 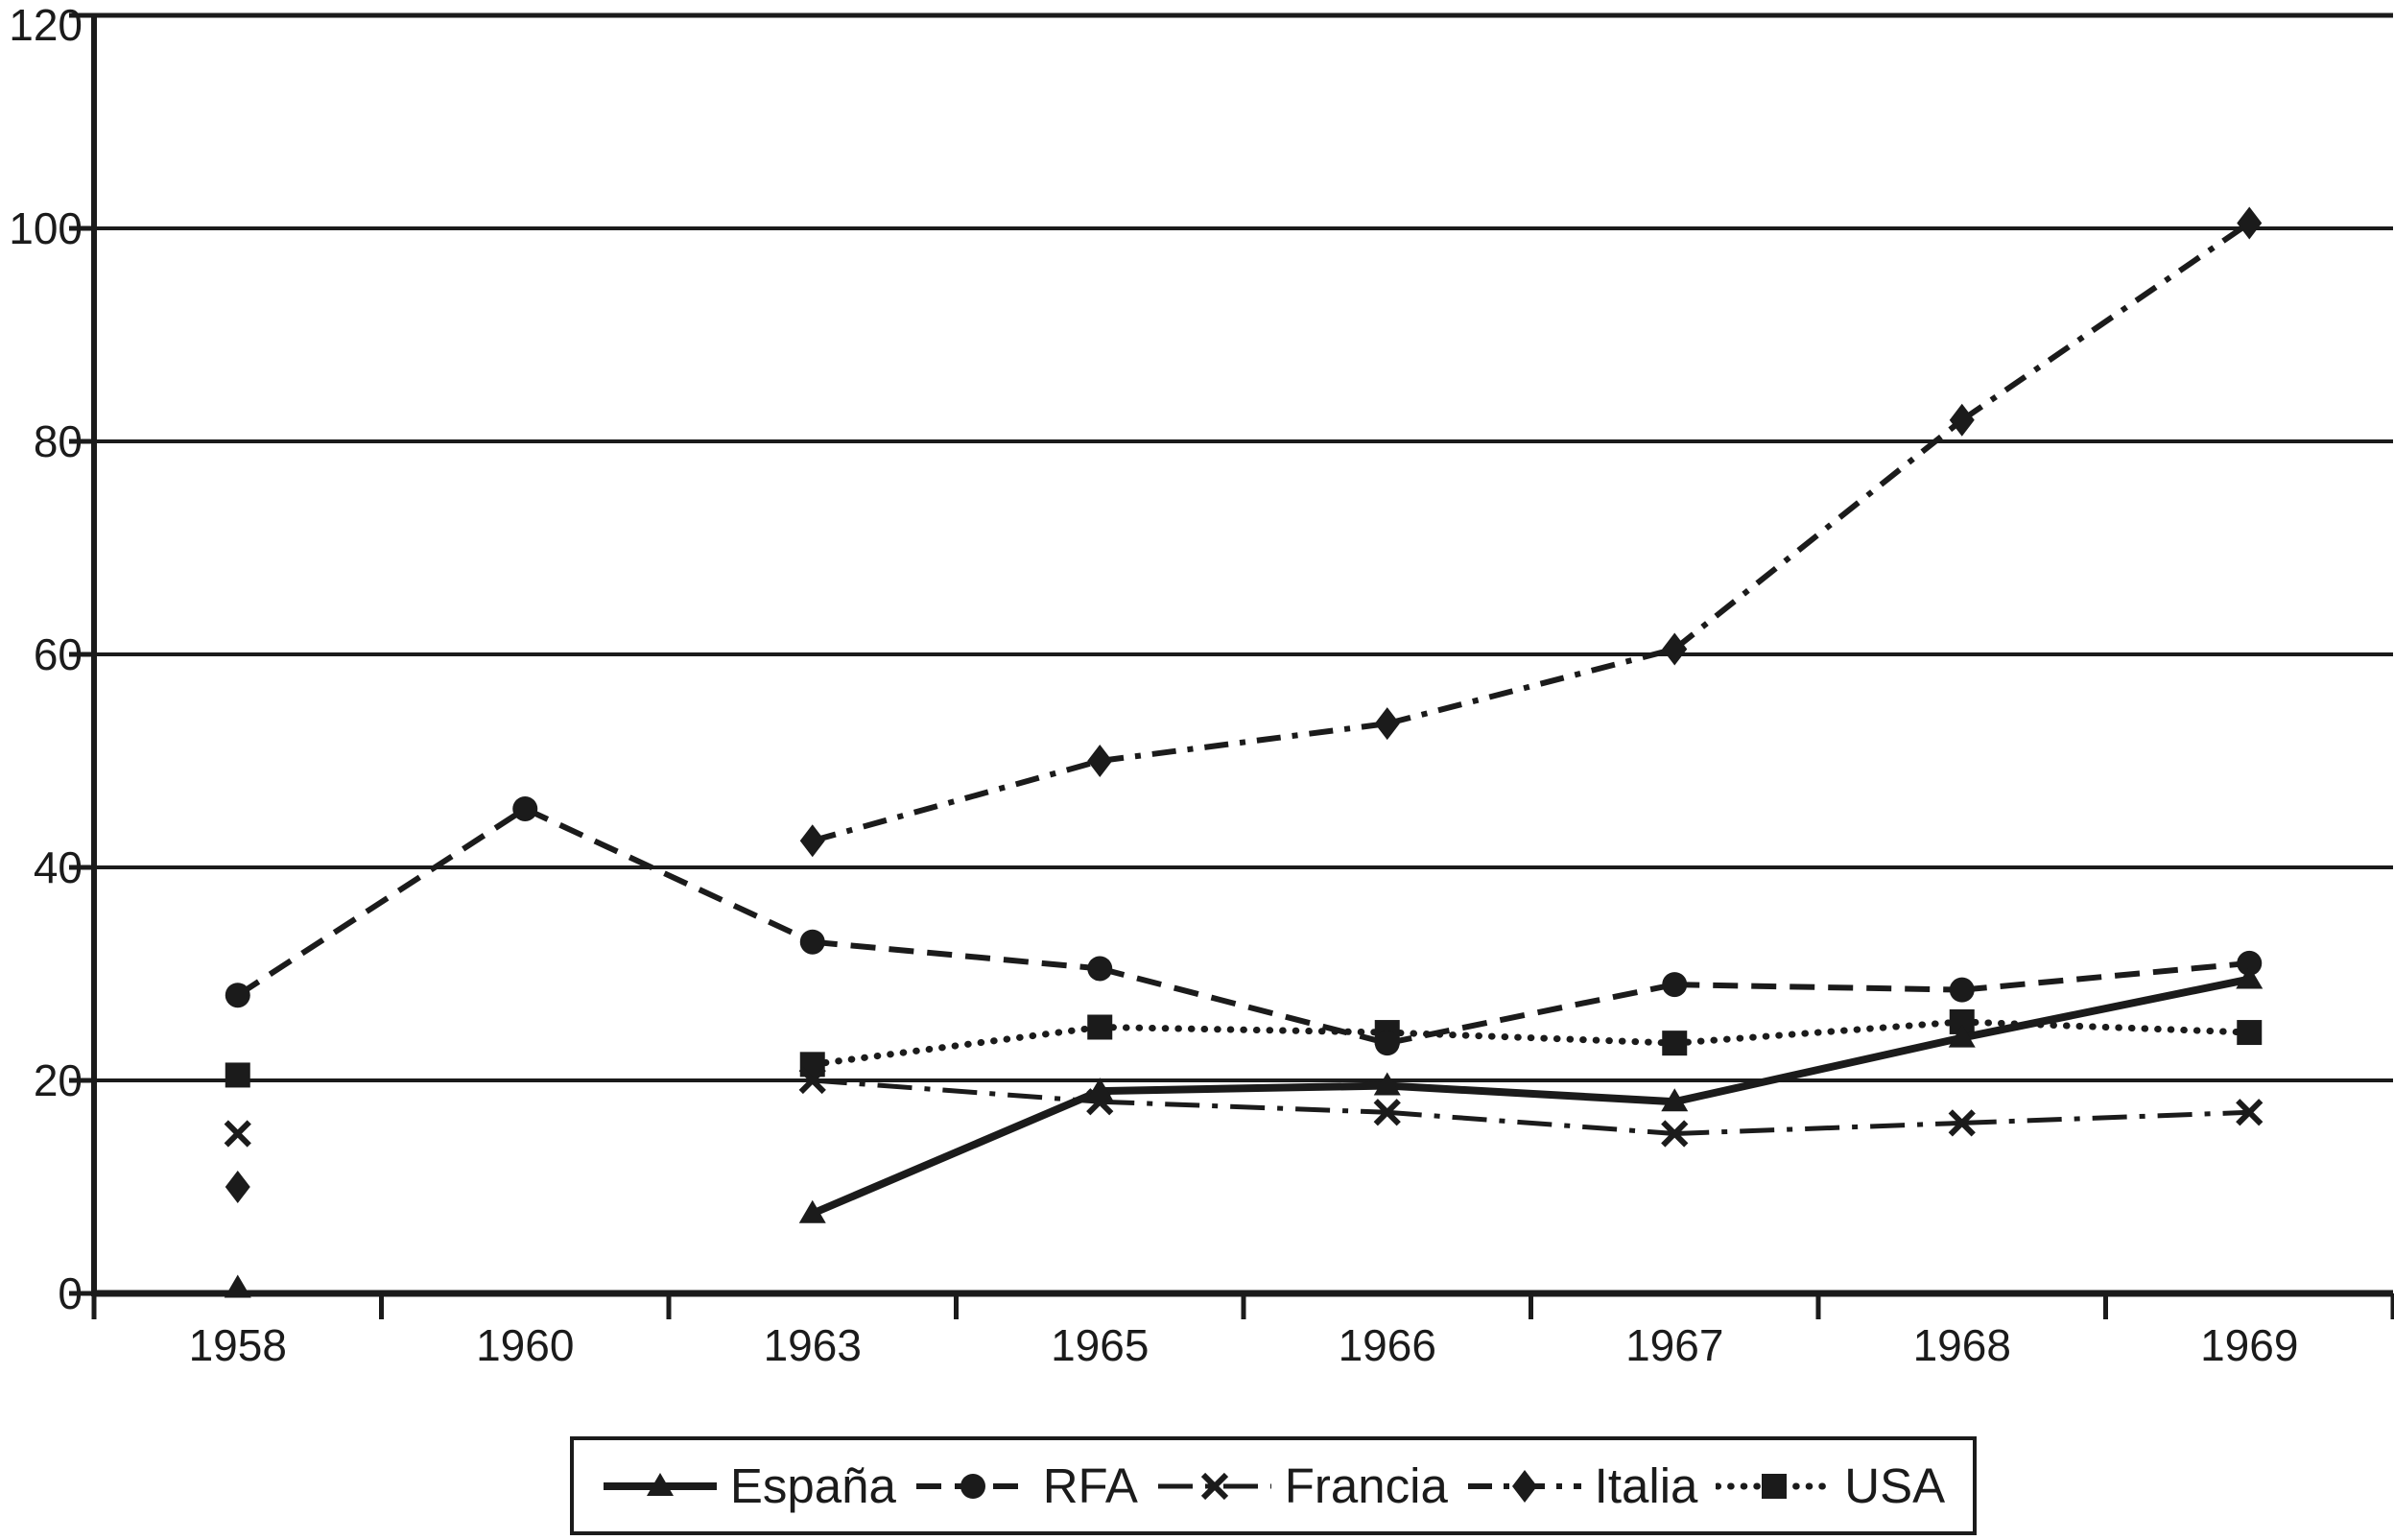 What do you see at coordinates (1962, 420) in the screenshot?
I see `marker-Italia-1968` at bounding box center [1962, 420].